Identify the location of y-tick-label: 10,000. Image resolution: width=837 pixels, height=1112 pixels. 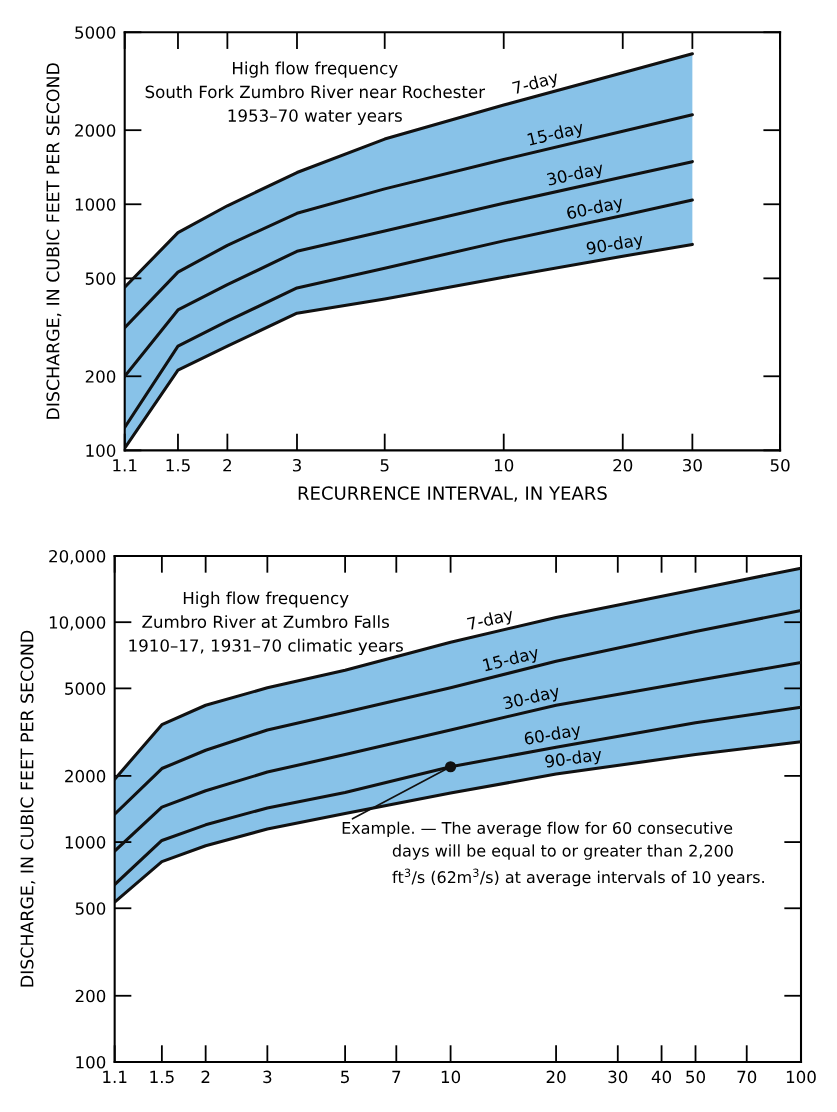
(77, 623).